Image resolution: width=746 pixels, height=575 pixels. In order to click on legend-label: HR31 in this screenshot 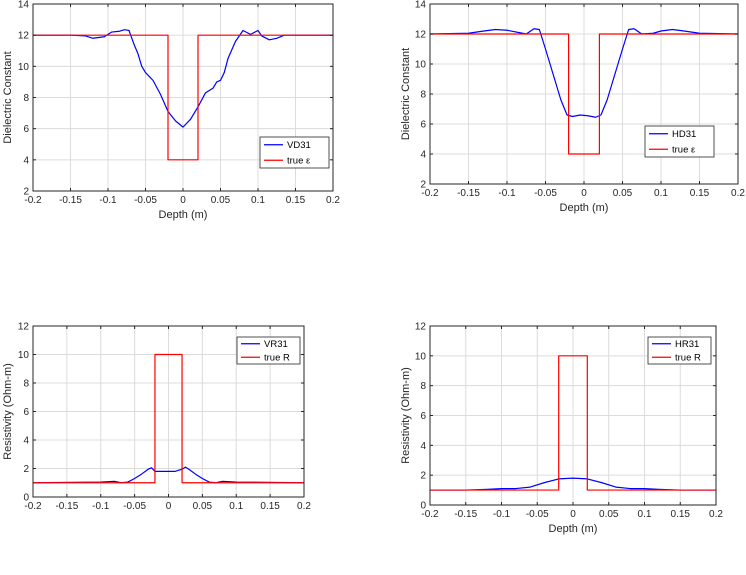, I will do `click(687, 344)`.